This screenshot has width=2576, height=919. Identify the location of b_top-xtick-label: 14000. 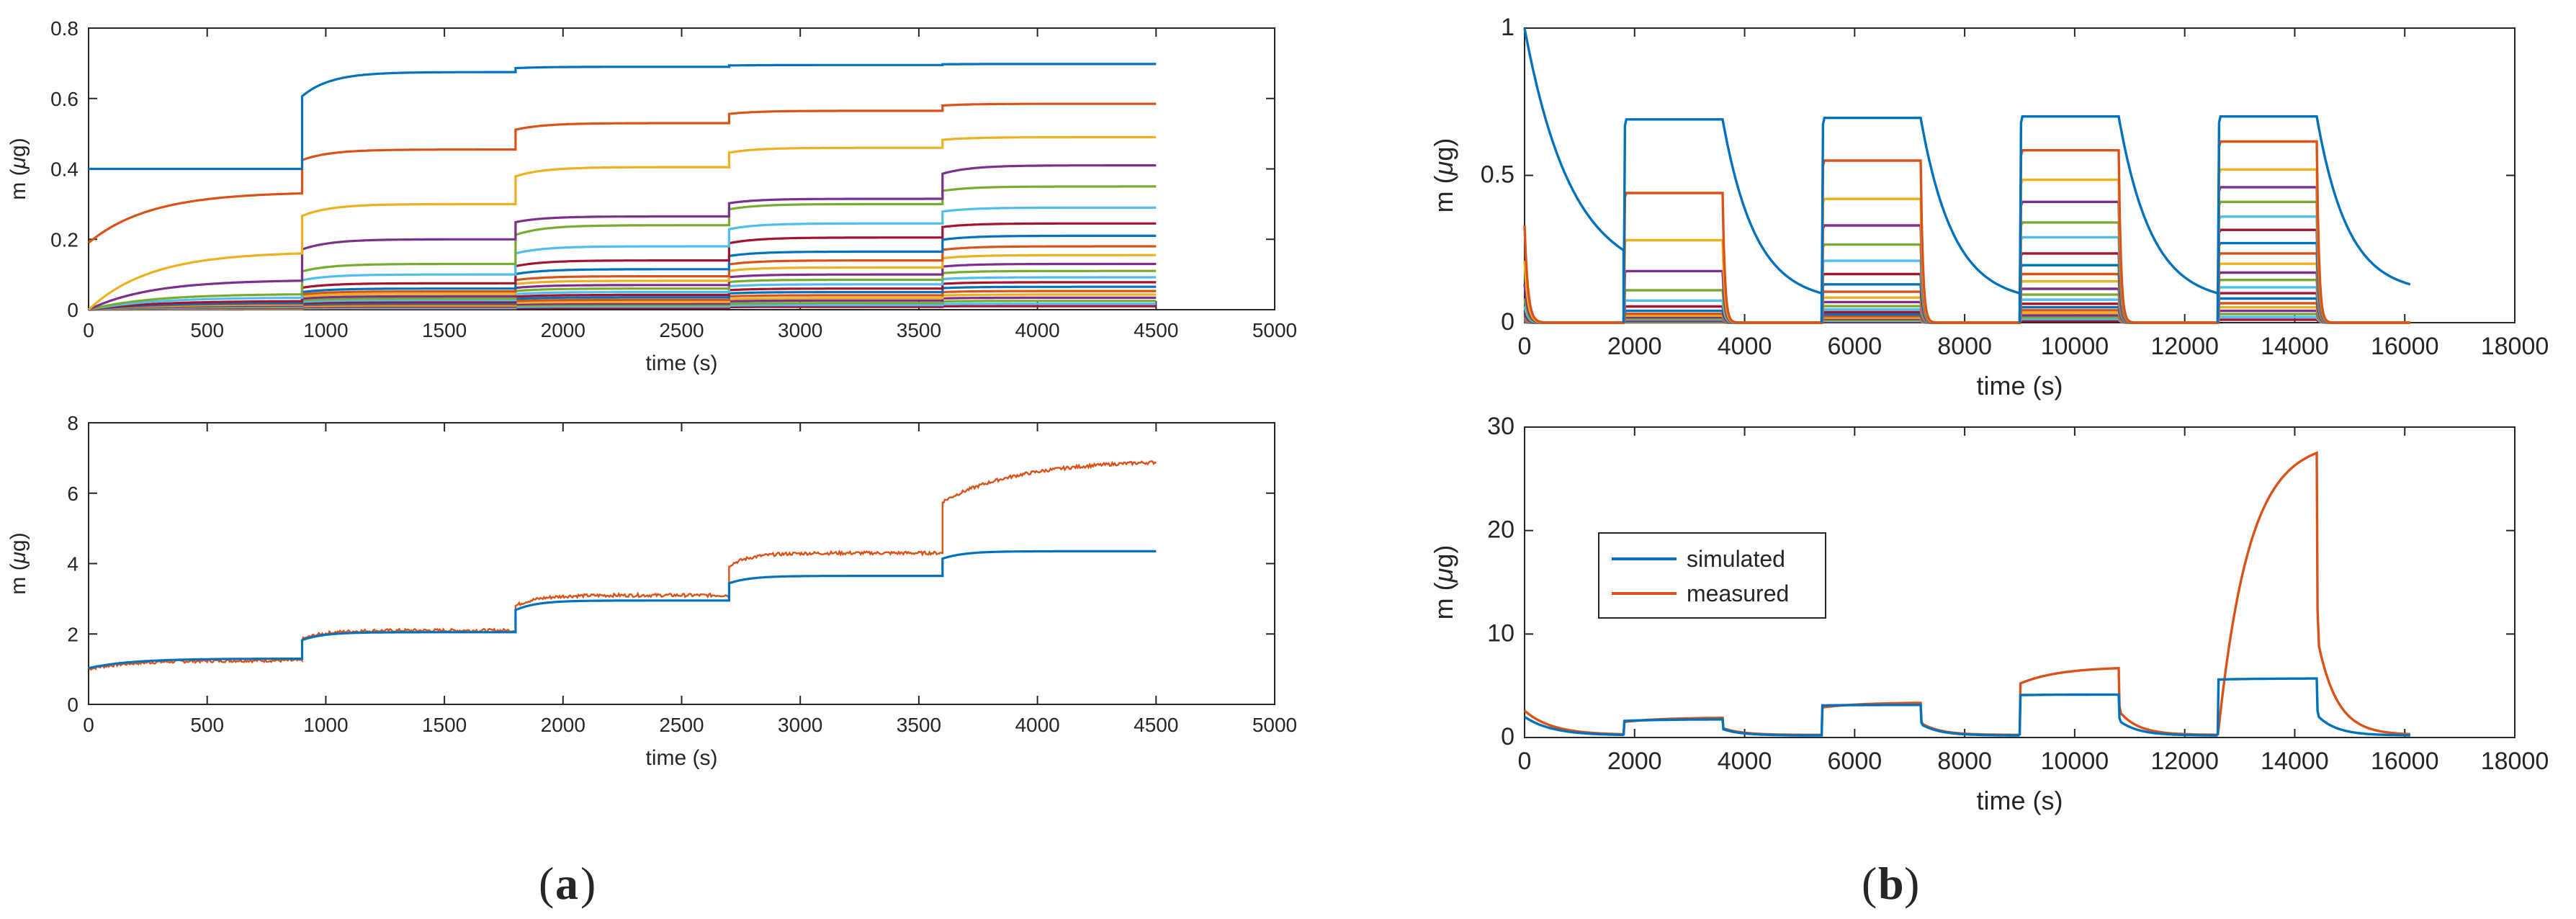
(2295, 346).